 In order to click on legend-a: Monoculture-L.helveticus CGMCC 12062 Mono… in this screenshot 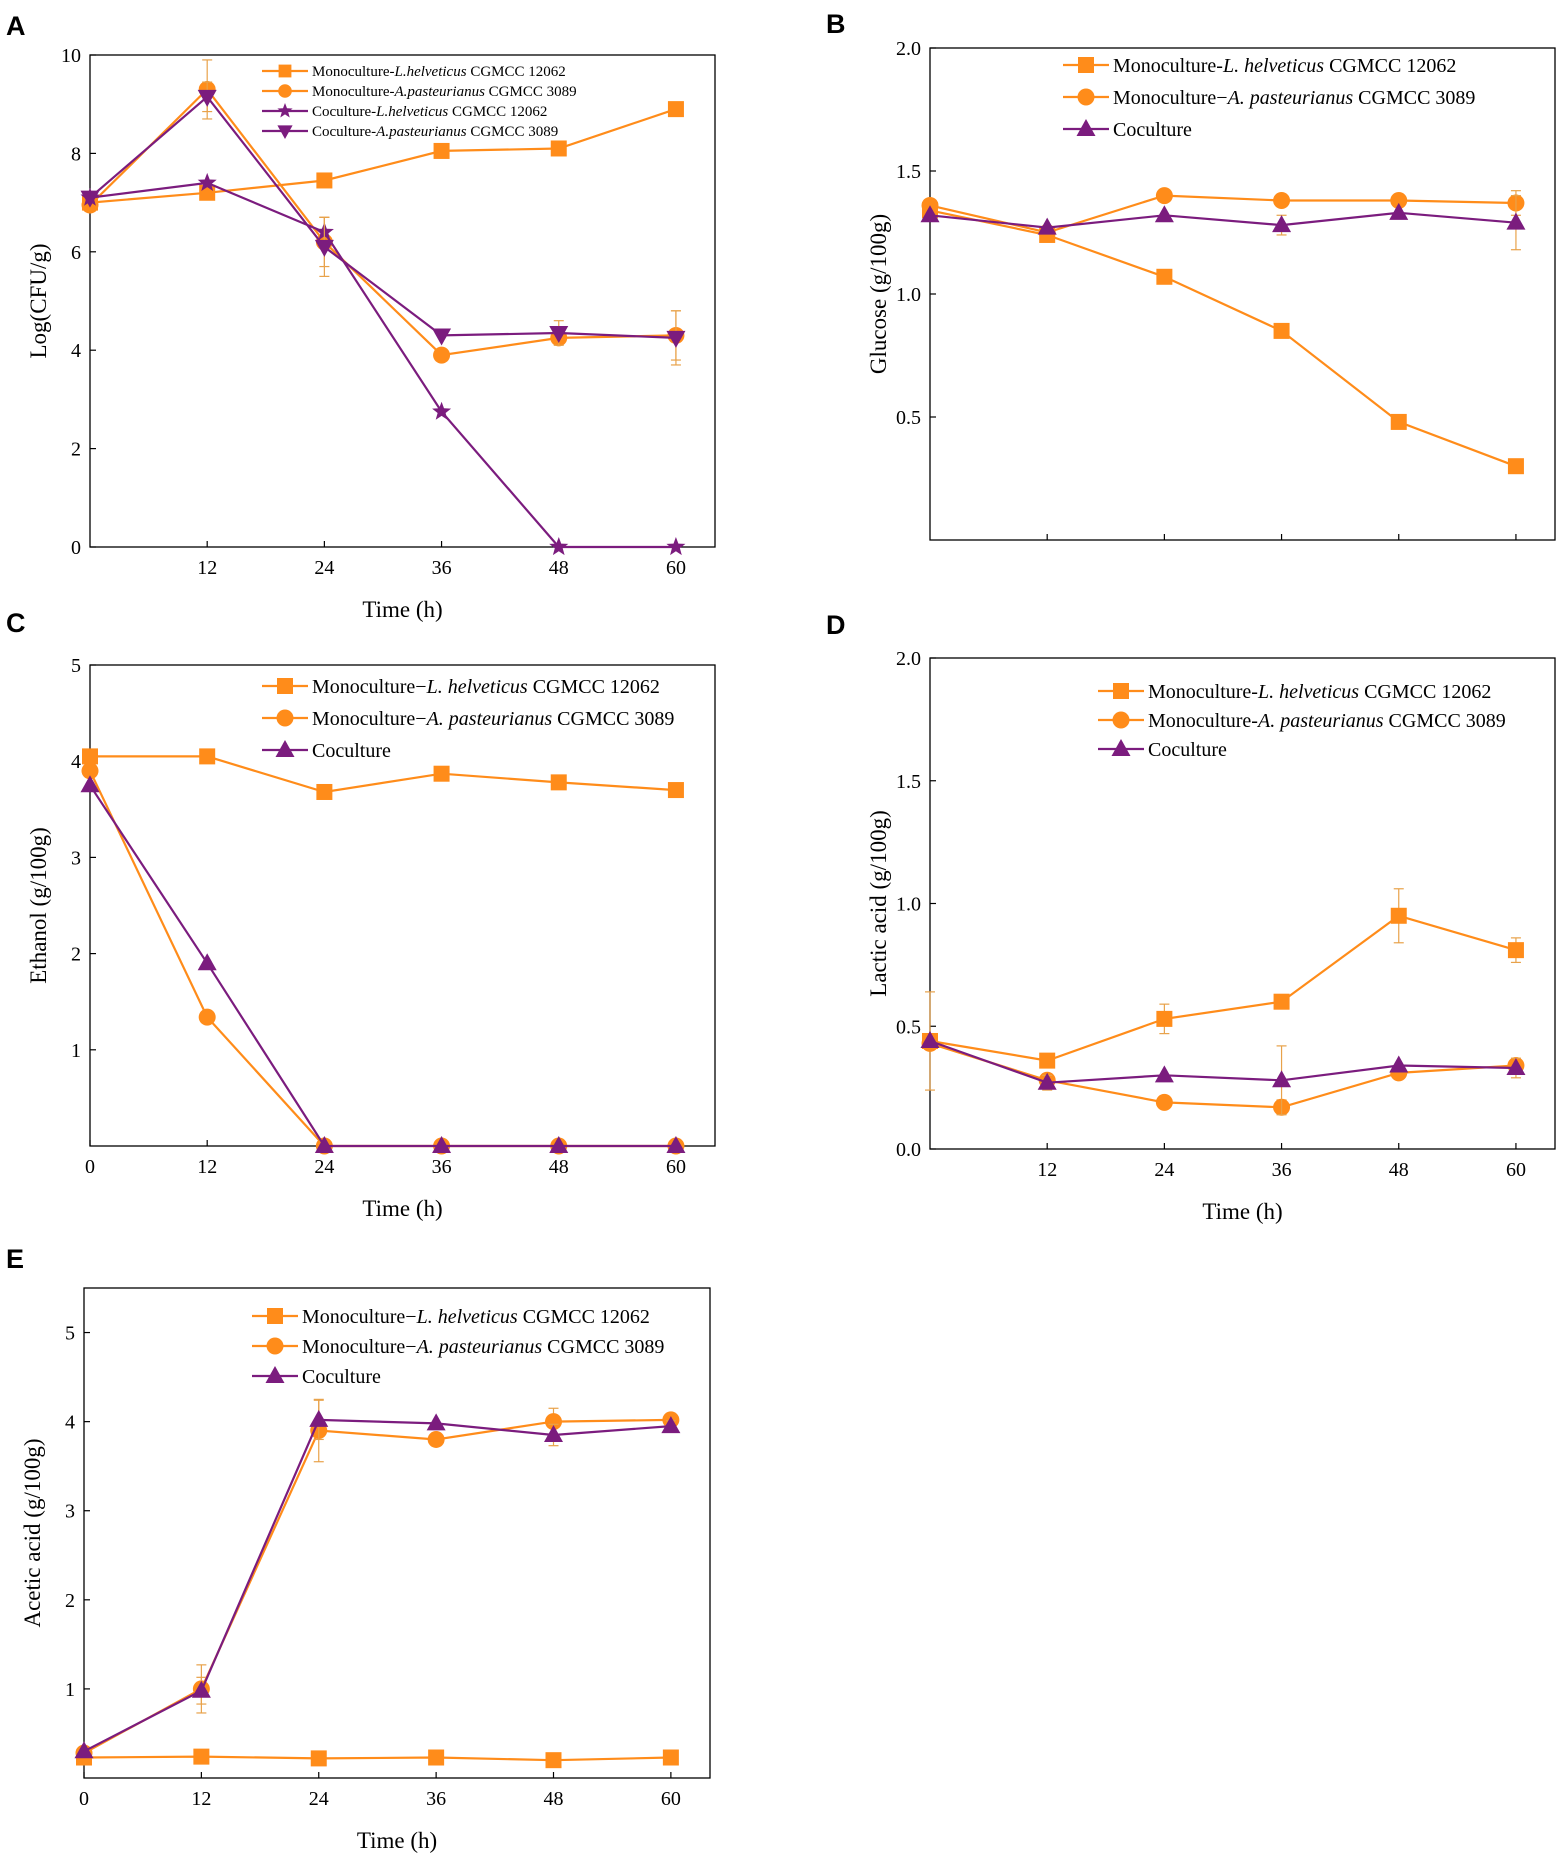, I will do `click(419, 102)`.